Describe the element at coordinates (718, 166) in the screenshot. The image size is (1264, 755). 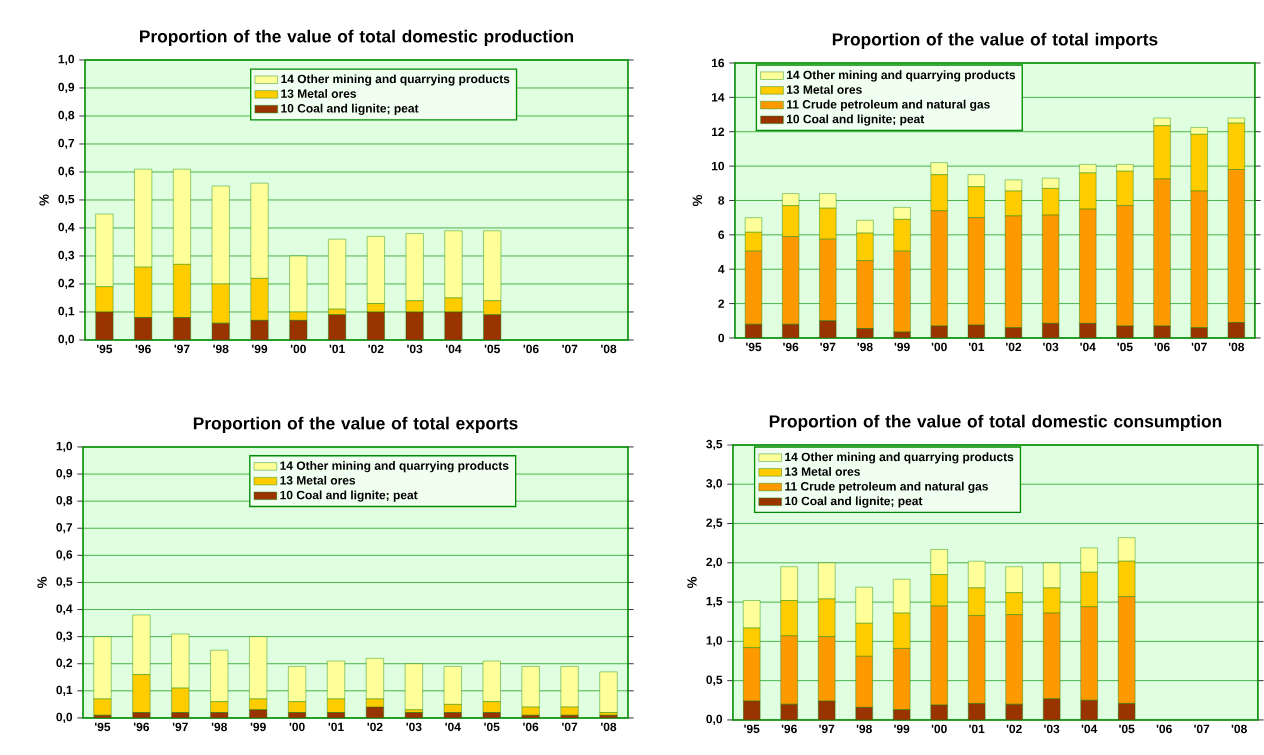
I see `y-tick-label: 10` at that location.